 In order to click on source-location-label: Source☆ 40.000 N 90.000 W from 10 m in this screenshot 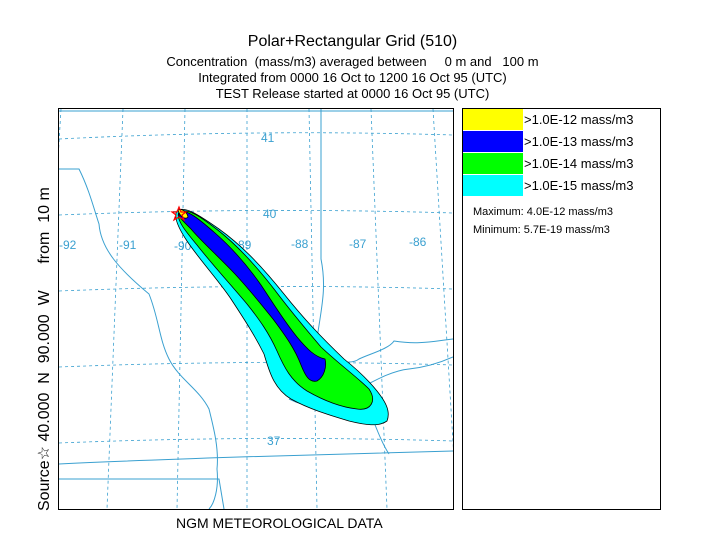, I will do `click(44, 349)`.